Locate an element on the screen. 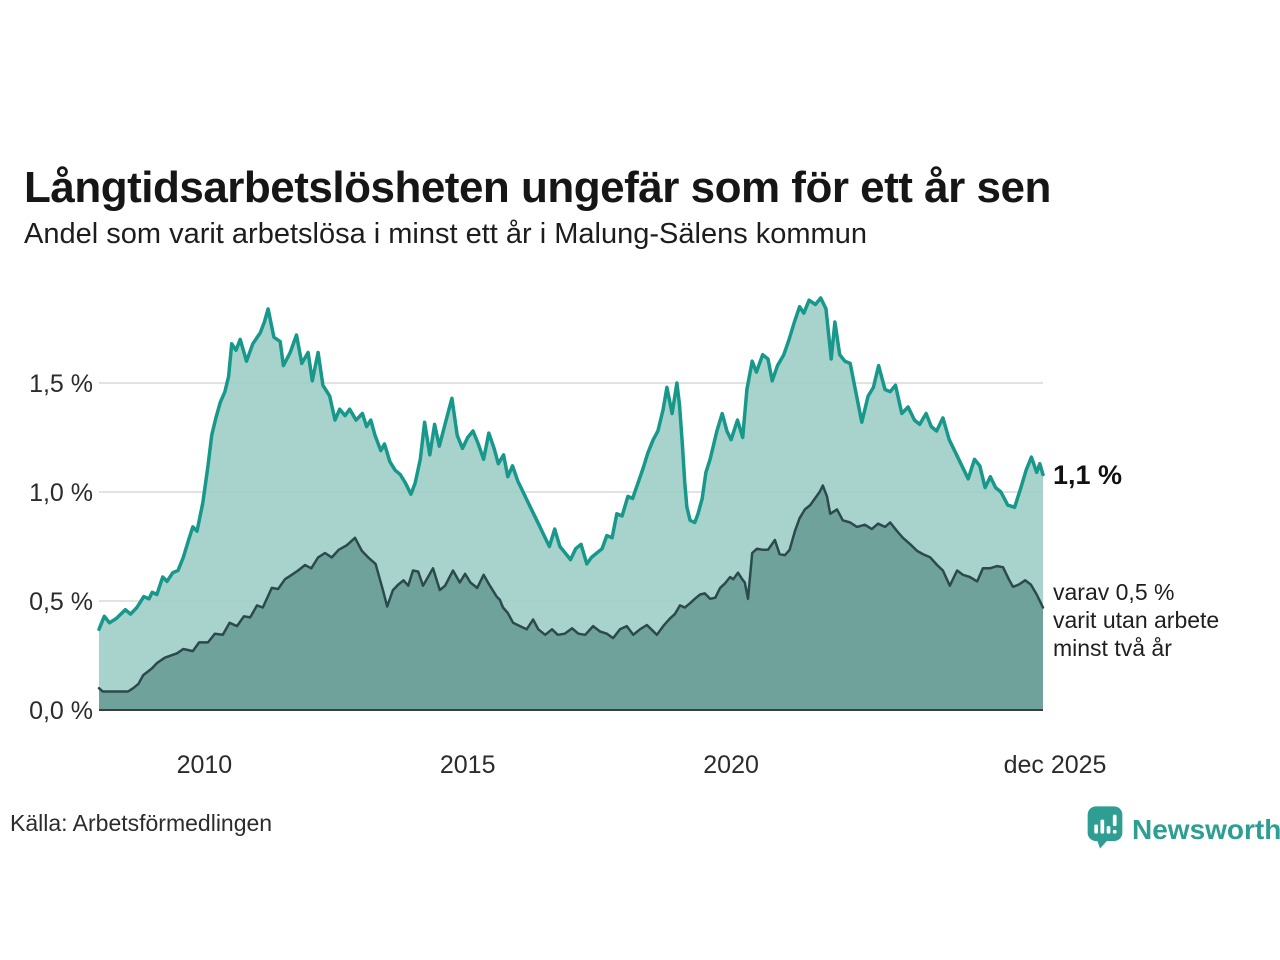 This screenshot has height=960, width=1280. x-tick-label: 2015 is located at coordinates (468, 765).